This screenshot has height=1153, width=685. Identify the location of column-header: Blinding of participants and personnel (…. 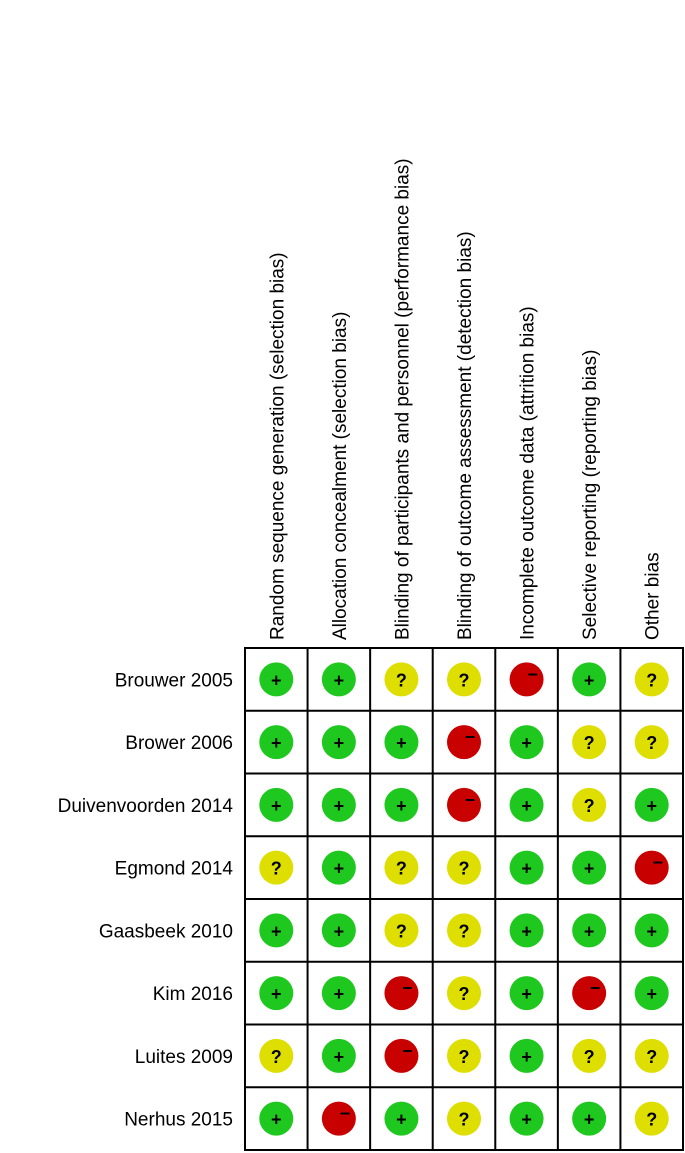
(402, 399).